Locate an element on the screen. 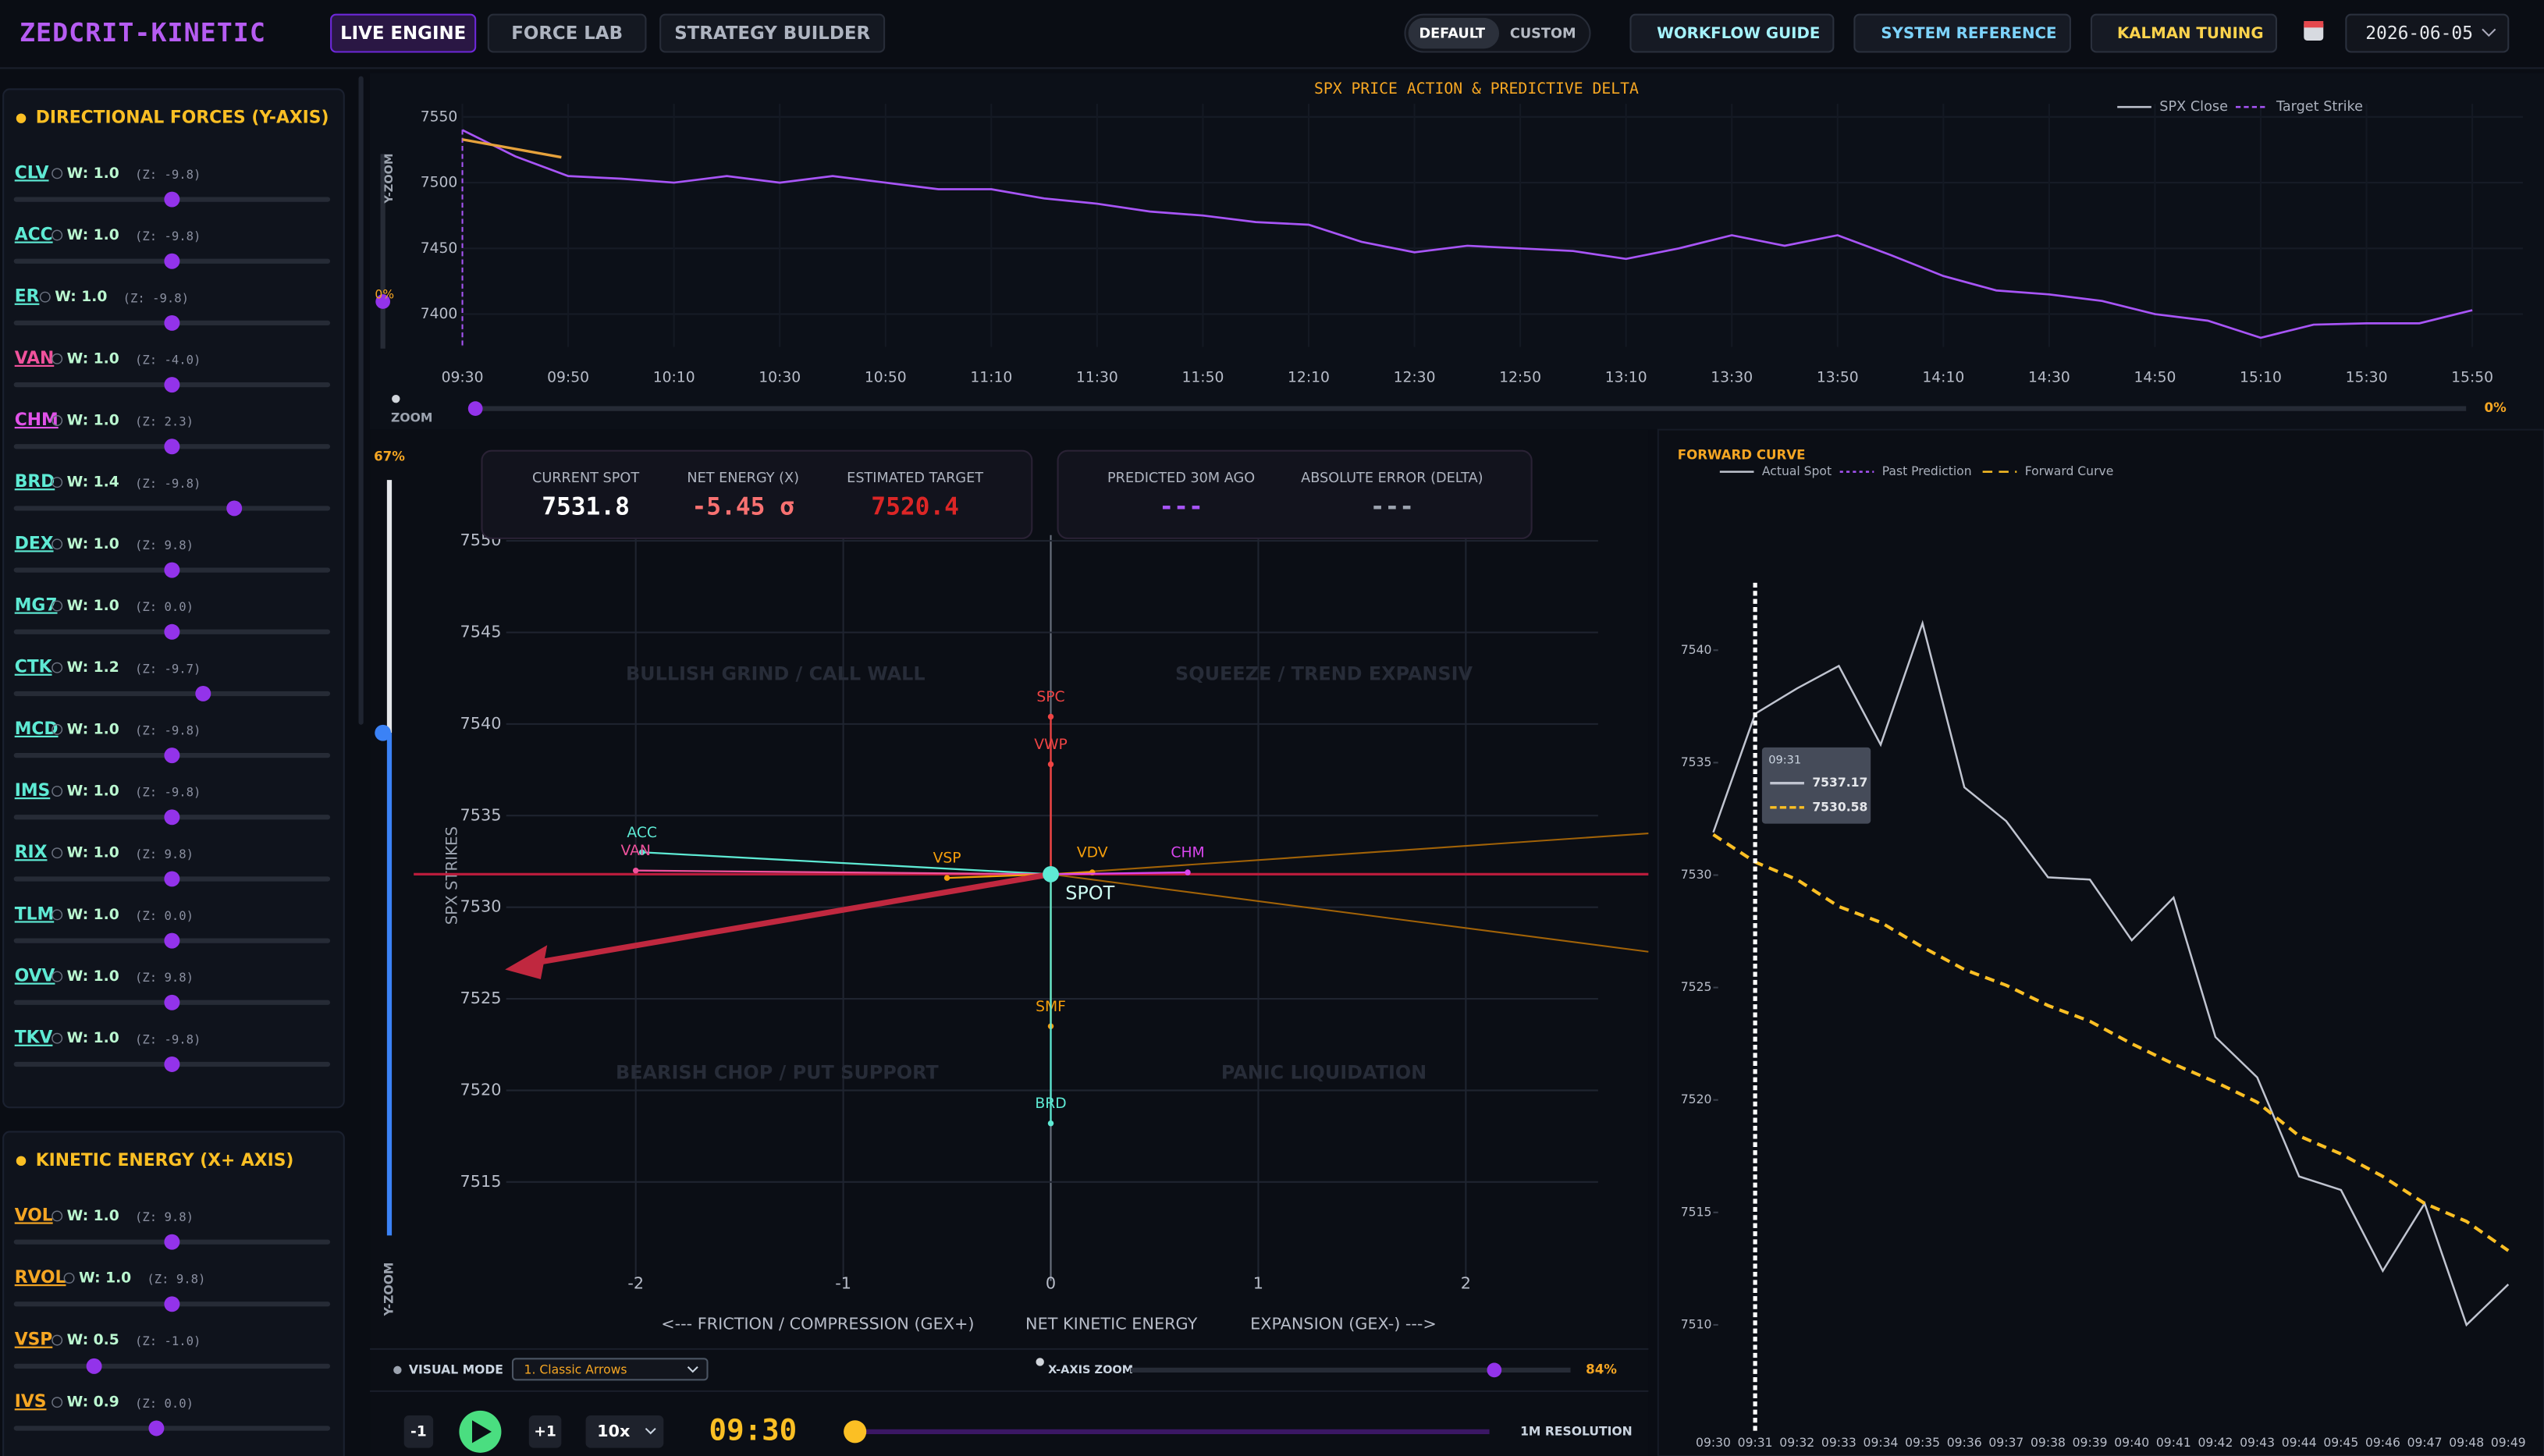 The image size is (2544, 1456). price-line is located at coordinates (1467, 234).